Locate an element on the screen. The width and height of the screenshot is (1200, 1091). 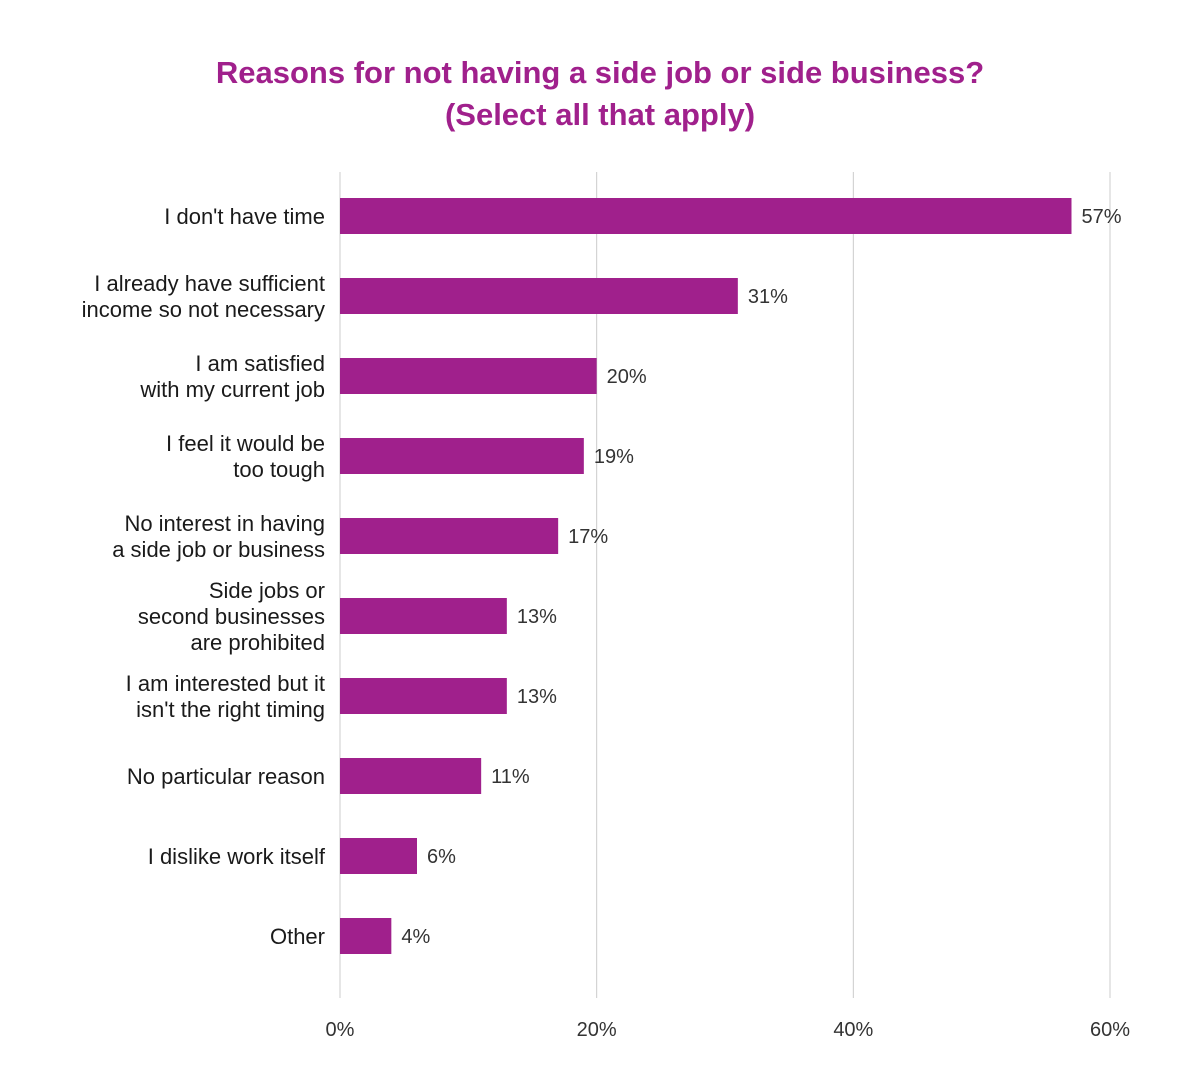
category-label-line: I feel it would be is located at coordinates (245, 443).